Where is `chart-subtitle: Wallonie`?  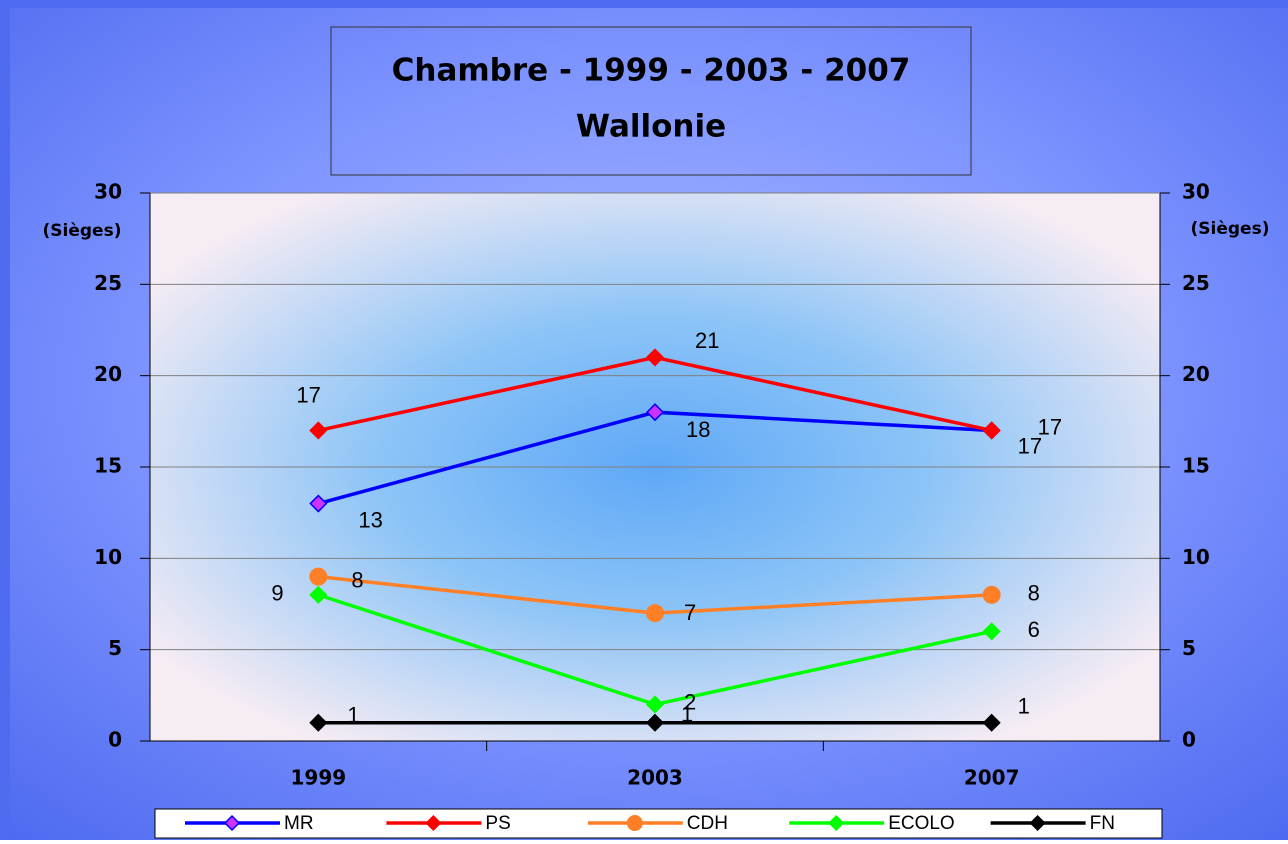 chart-subtitle: Wallonie is located at coordinates (651, 127).